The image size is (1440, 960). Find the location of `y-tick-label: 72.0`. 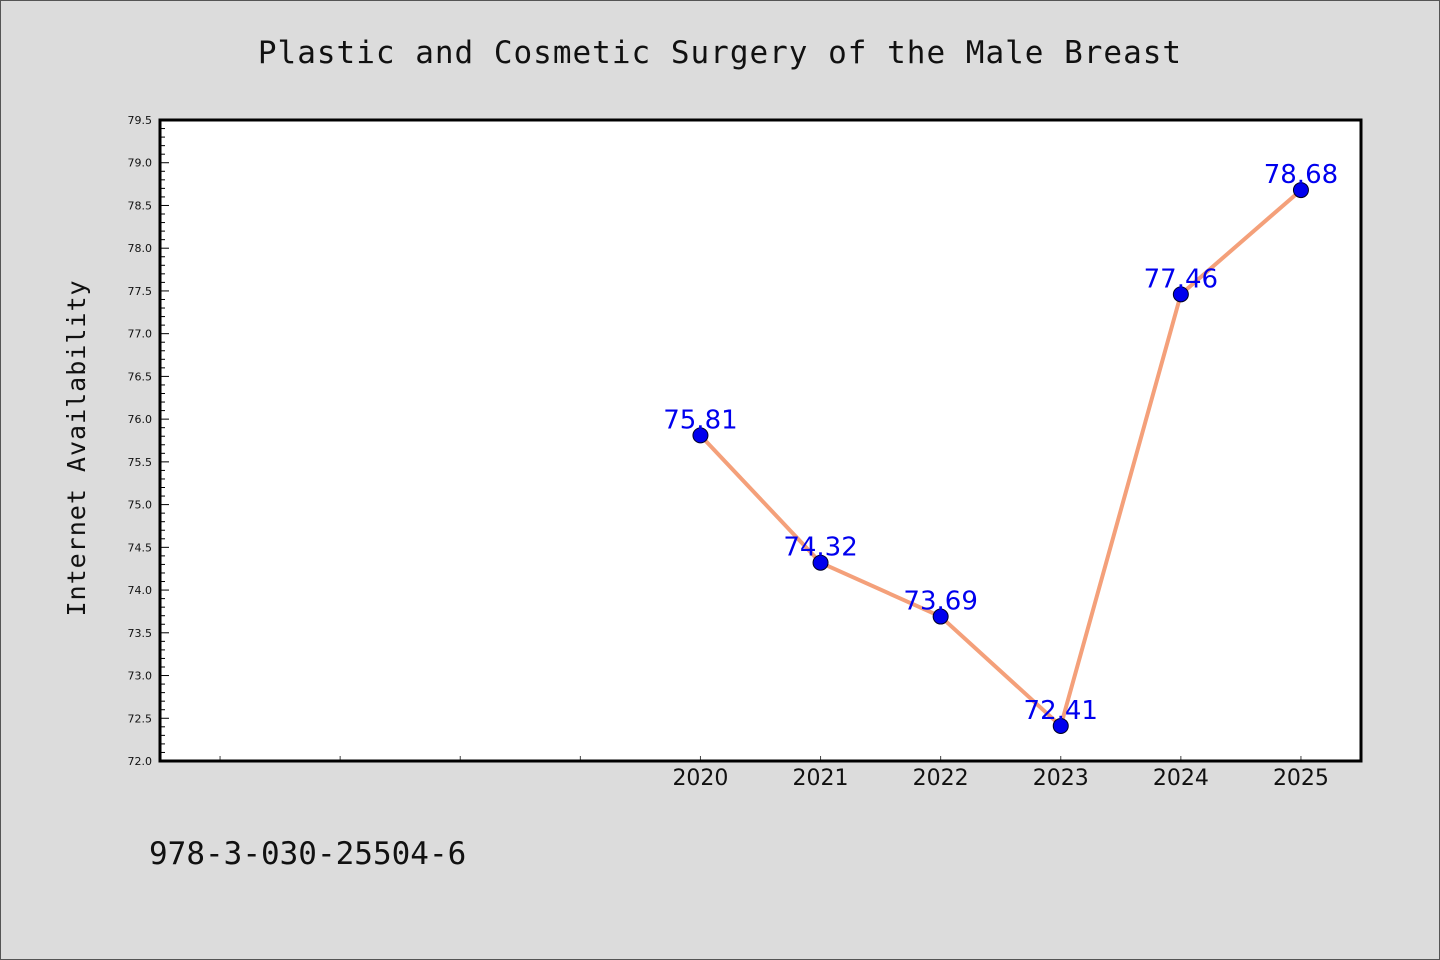

y-tick-label: 72.0 is located at coordinates (140, 761).